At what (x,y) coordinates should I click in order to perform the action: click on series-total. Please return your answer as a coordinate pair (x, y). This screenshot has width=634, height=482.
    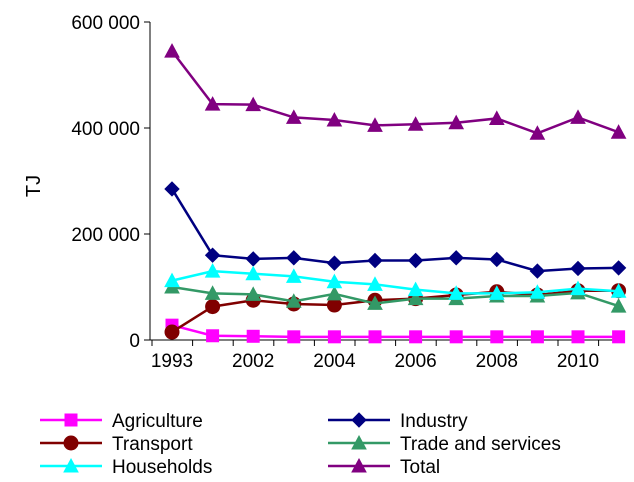
    Looking at the image, I should click on (395, 91).